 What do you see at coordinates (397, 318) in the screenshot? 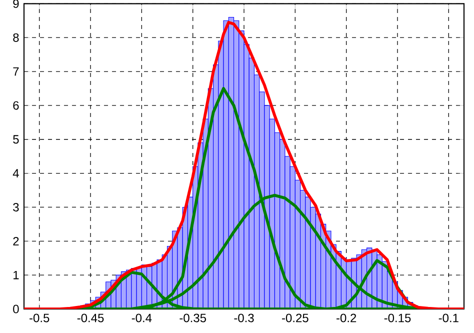
I see `x-tick-label: -0.15` at bounding box center [397, 318].